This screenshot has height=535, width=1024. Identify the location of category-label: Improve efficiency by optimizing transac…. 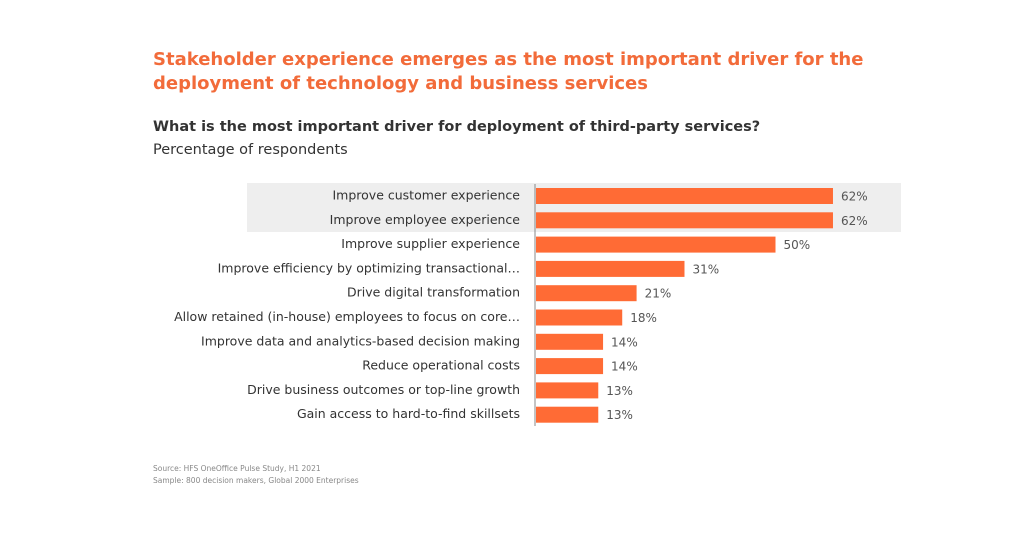
(369, 267).